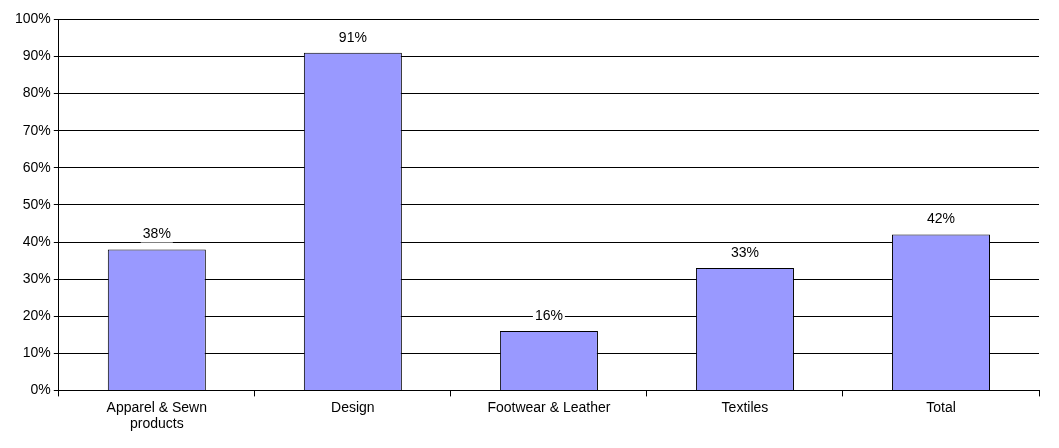  Describe the element at coordinates (36, 240) in the screenshot. I see `y-tick-label: 40%` at that location.